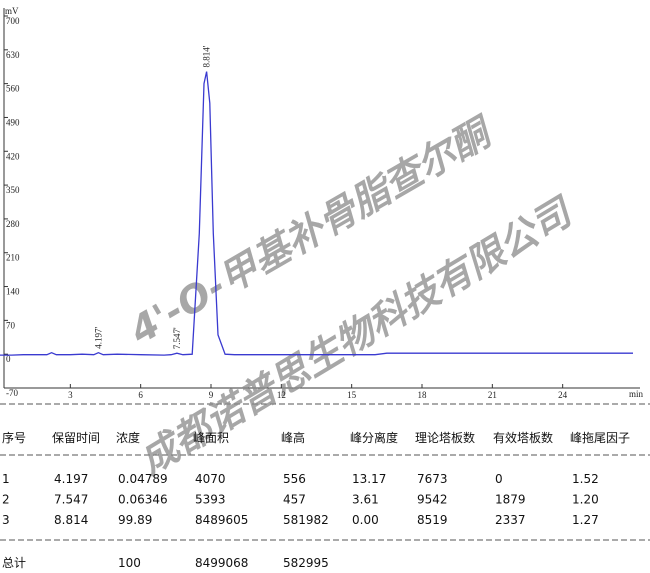 This screenshot has width=650, height=573. I want to click on table-cell: 8489605, so click(221, 520).